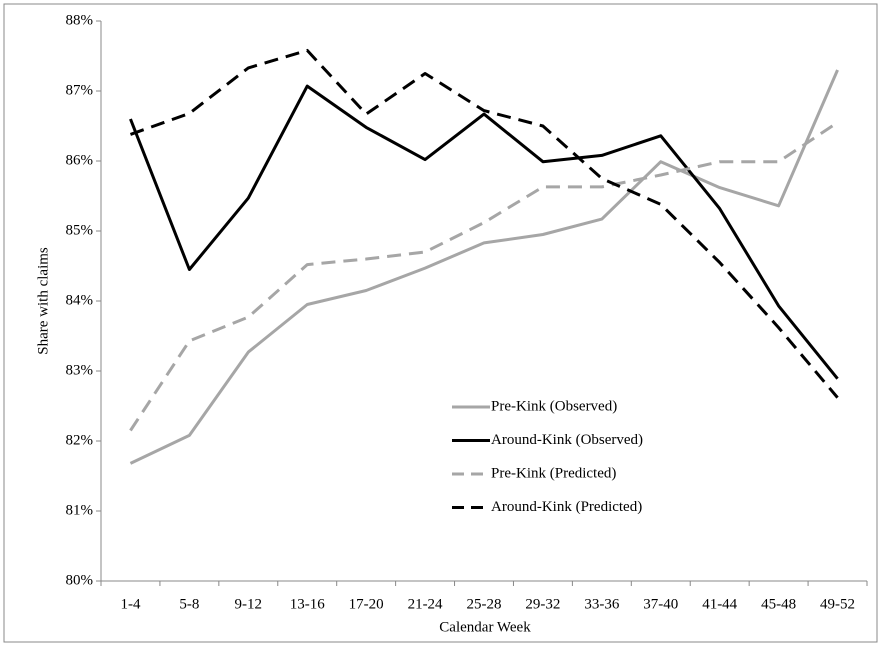 This screenshot has width=882, height=647. Describe the element at coordinates (43, 301) in the screenshot. I see `y-axis-title: Share with claims` at that location.